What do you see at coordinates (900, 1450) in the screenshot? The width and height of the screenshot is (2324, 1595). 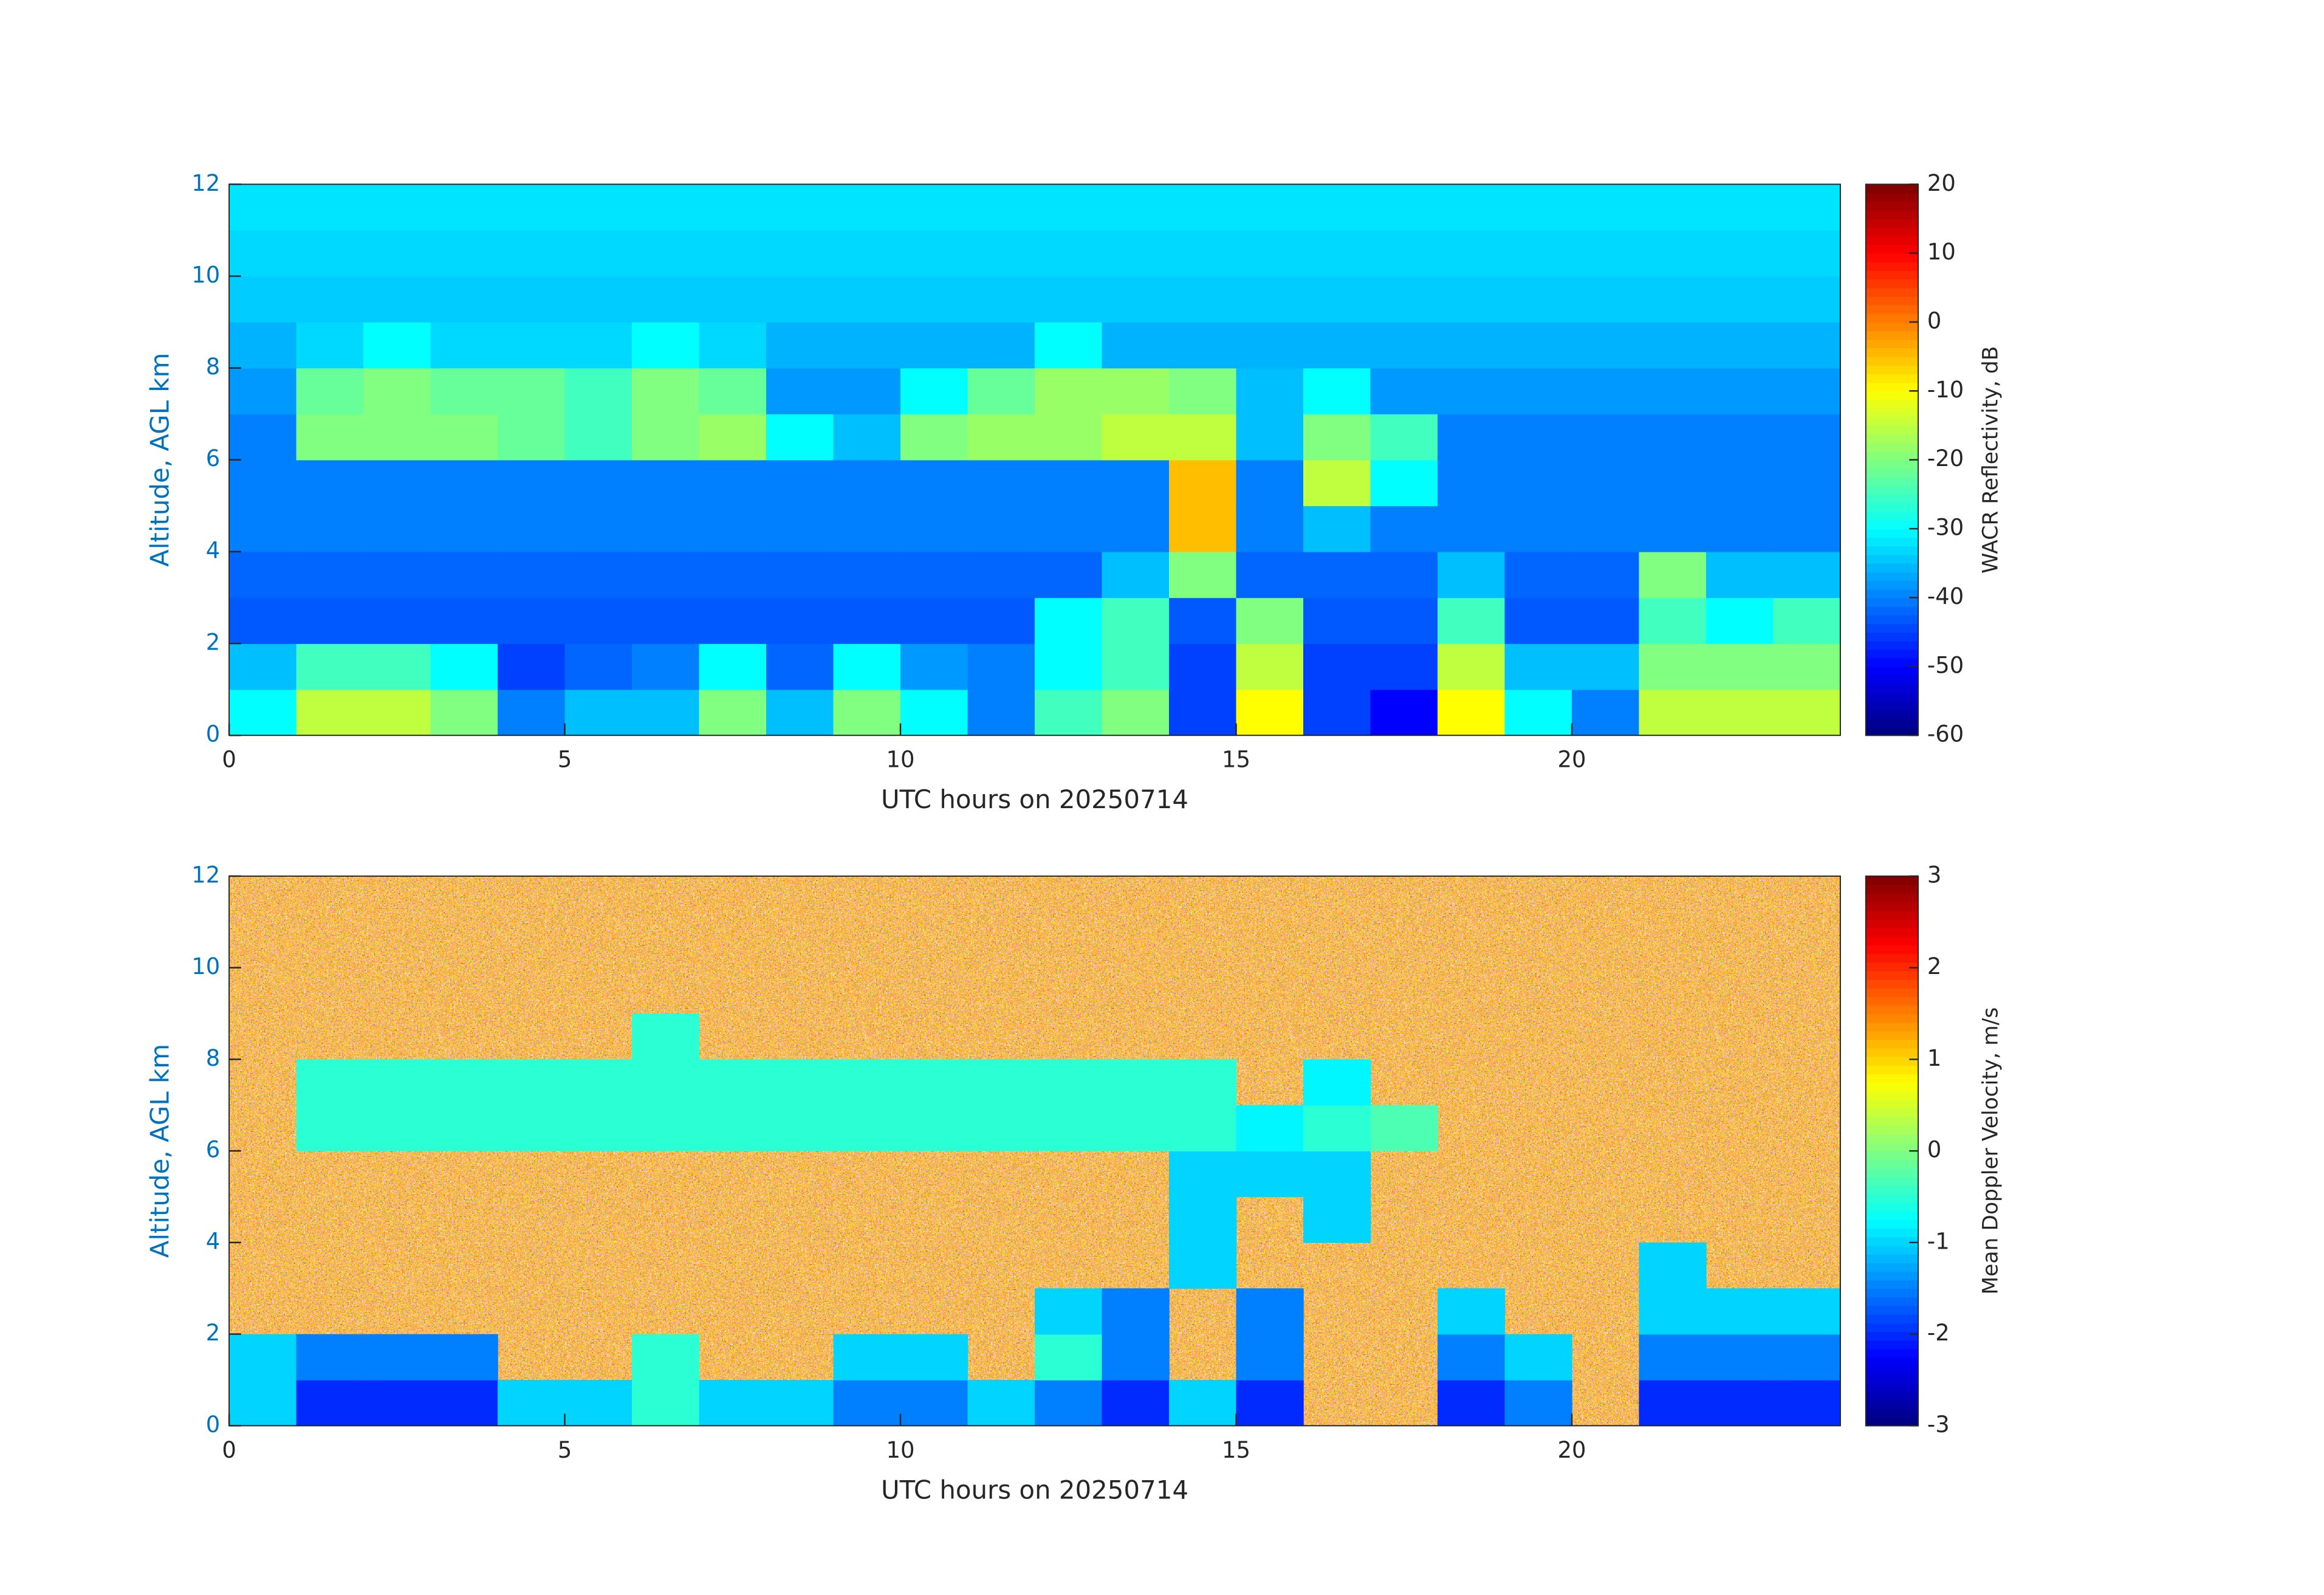 I see `x-tick-label: 10` at bounding box center [900, 1450].